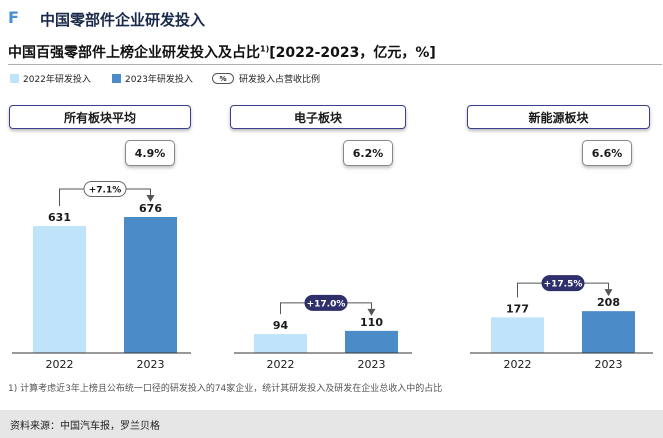  What do you see at coordinates (608, 332) in the screenshot?
I see `bar-new-energy-2023` at bounding box center [608, 332].